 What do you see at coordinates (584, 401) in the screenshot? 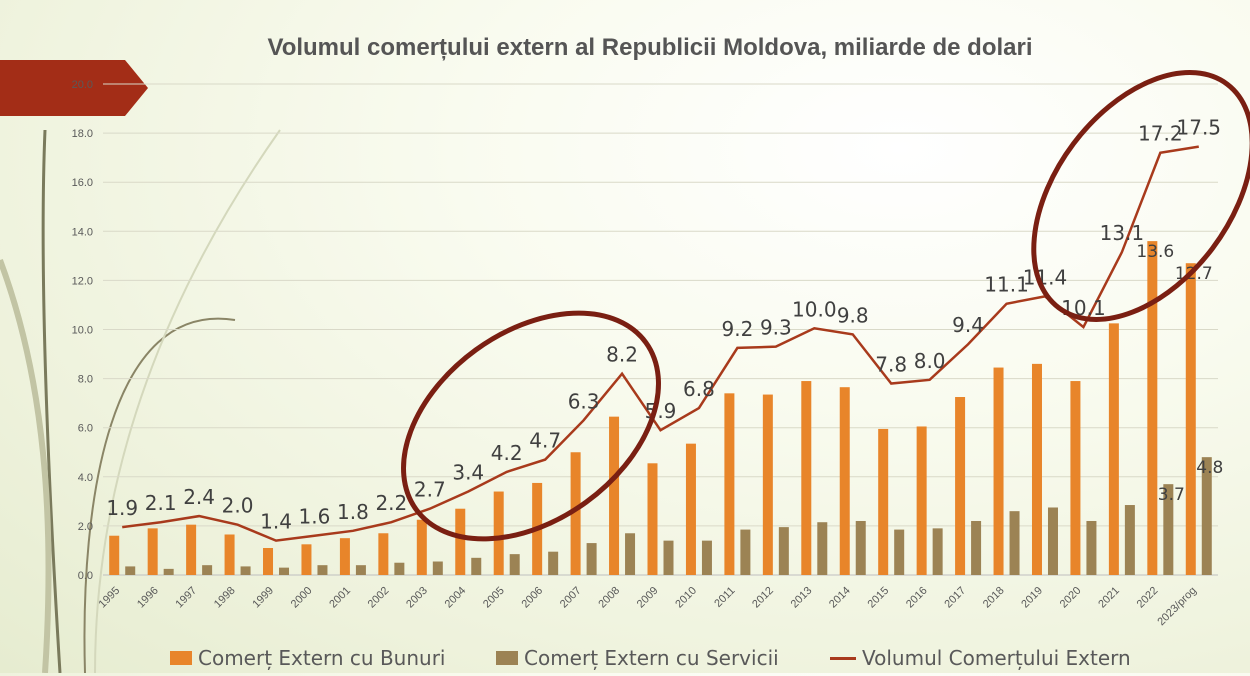
I see `line-volume-label: 6.3` at bounding box center [584, 401].